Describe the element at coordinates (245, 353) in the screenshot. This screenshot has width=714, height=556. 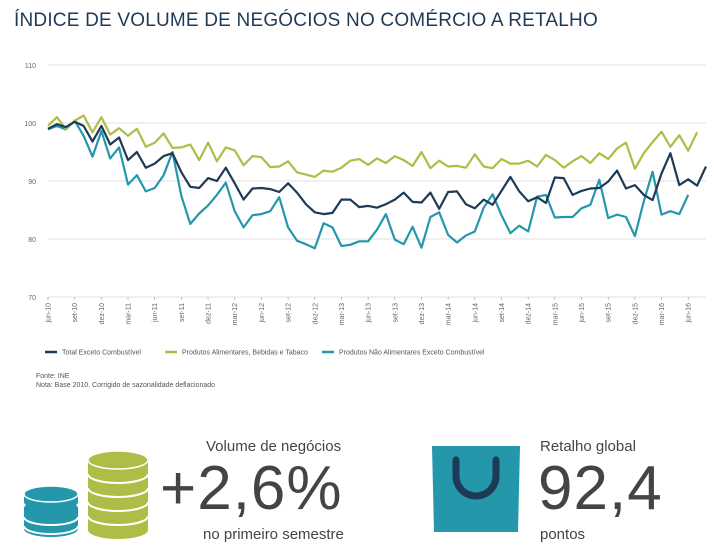
I see `legend-label: Produtos Alimentares, Bebidas e Tabaco` at that location.